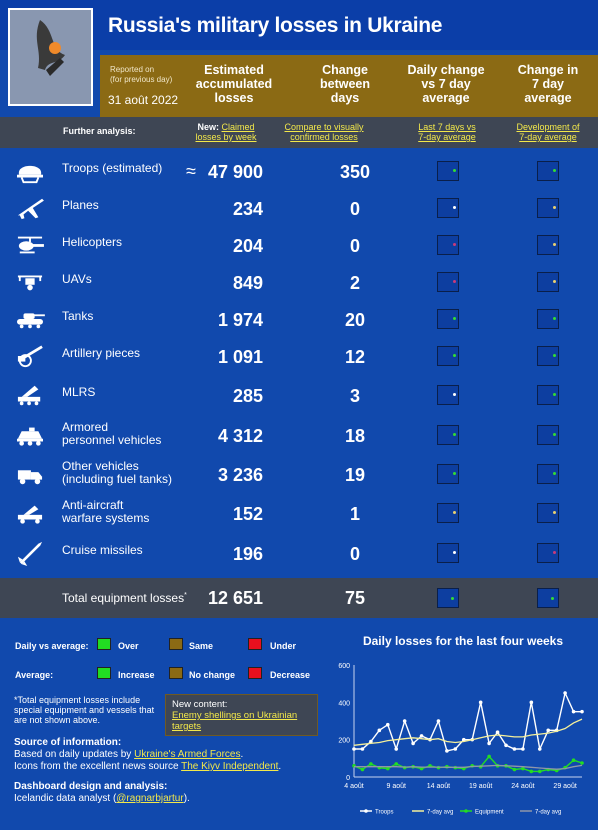 Image resolution: width=598 pixels, height=830 pixels. Describe the element at coordinates (548, 127) in the screenshot. I see `link-text: Development of` at that location.